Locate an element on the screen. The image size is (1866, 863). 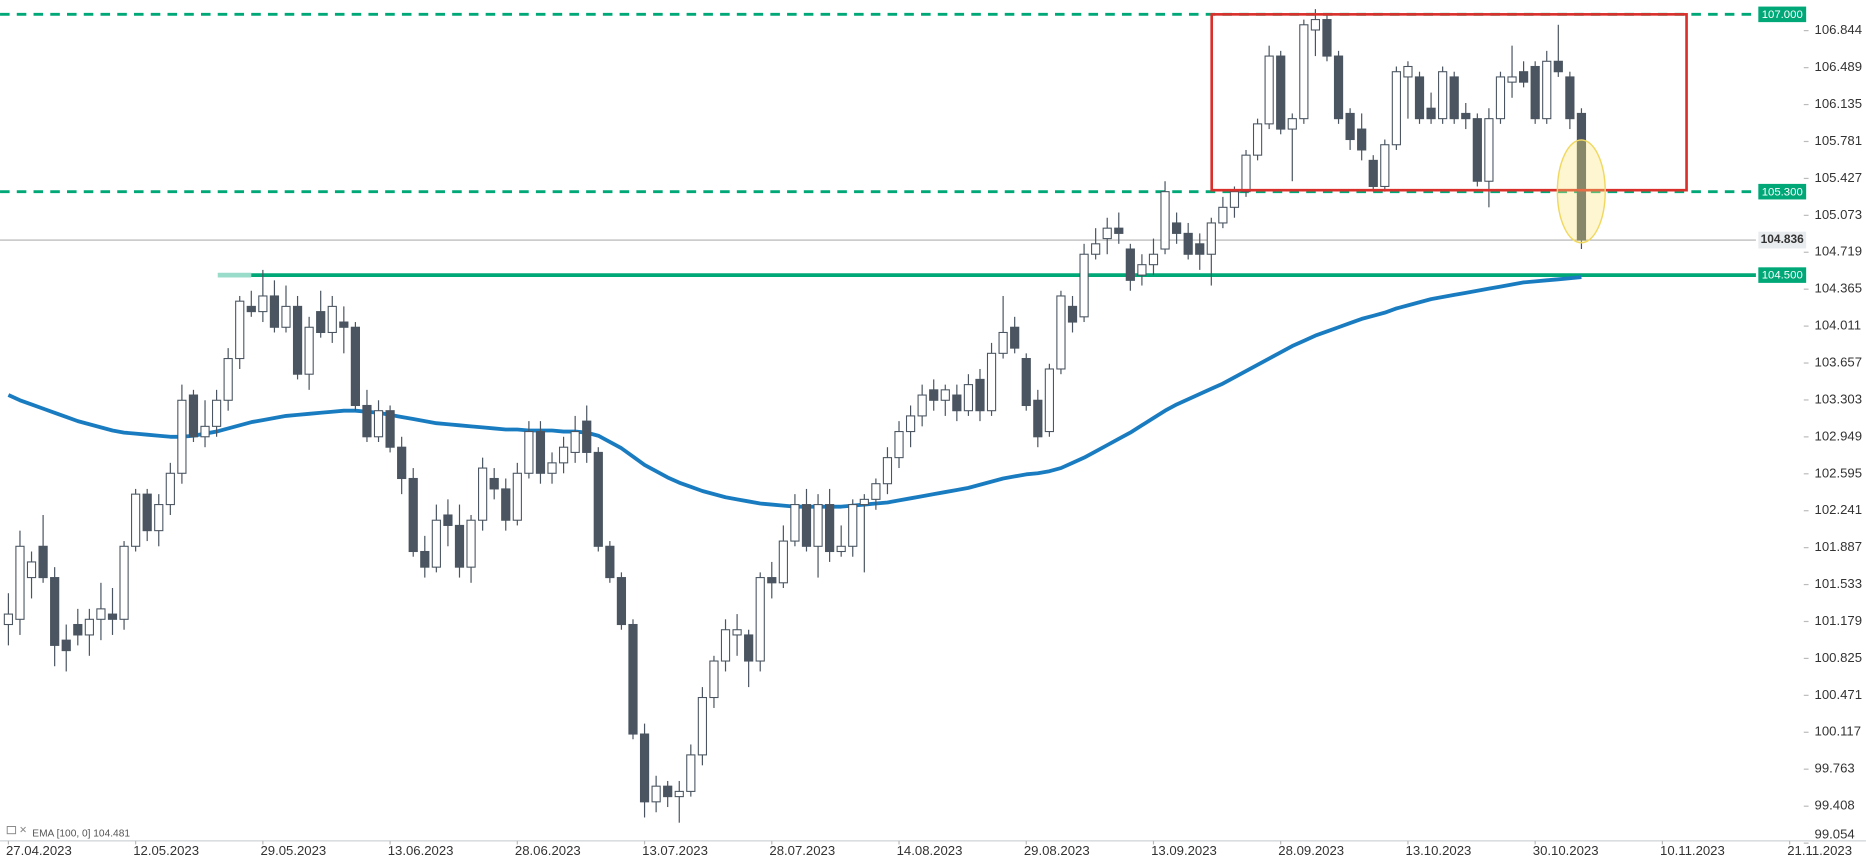
x-tick-label: 13.09.2023 is located at coordinates (1184, 850).